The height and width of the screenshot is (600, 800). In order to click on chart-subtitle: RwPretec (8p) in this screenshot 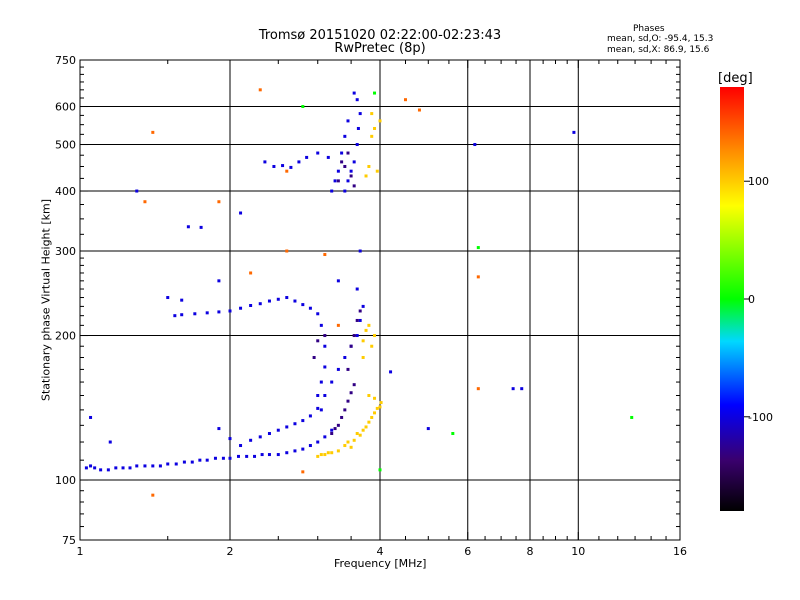, I will do `click(380, 48)`.